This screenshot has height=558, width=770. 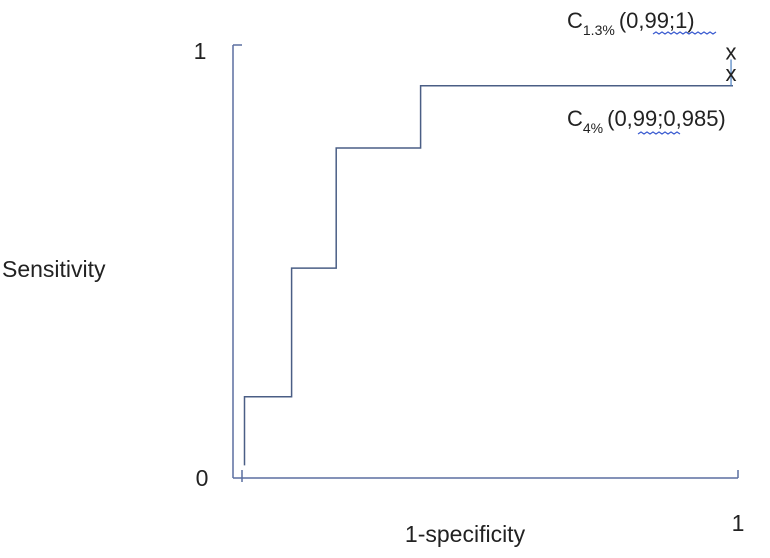 What do you see at coordinates (575, 118) in the screenshot?
I see `annotation-c2-label-letter: C` at bounding box center [575, 118].